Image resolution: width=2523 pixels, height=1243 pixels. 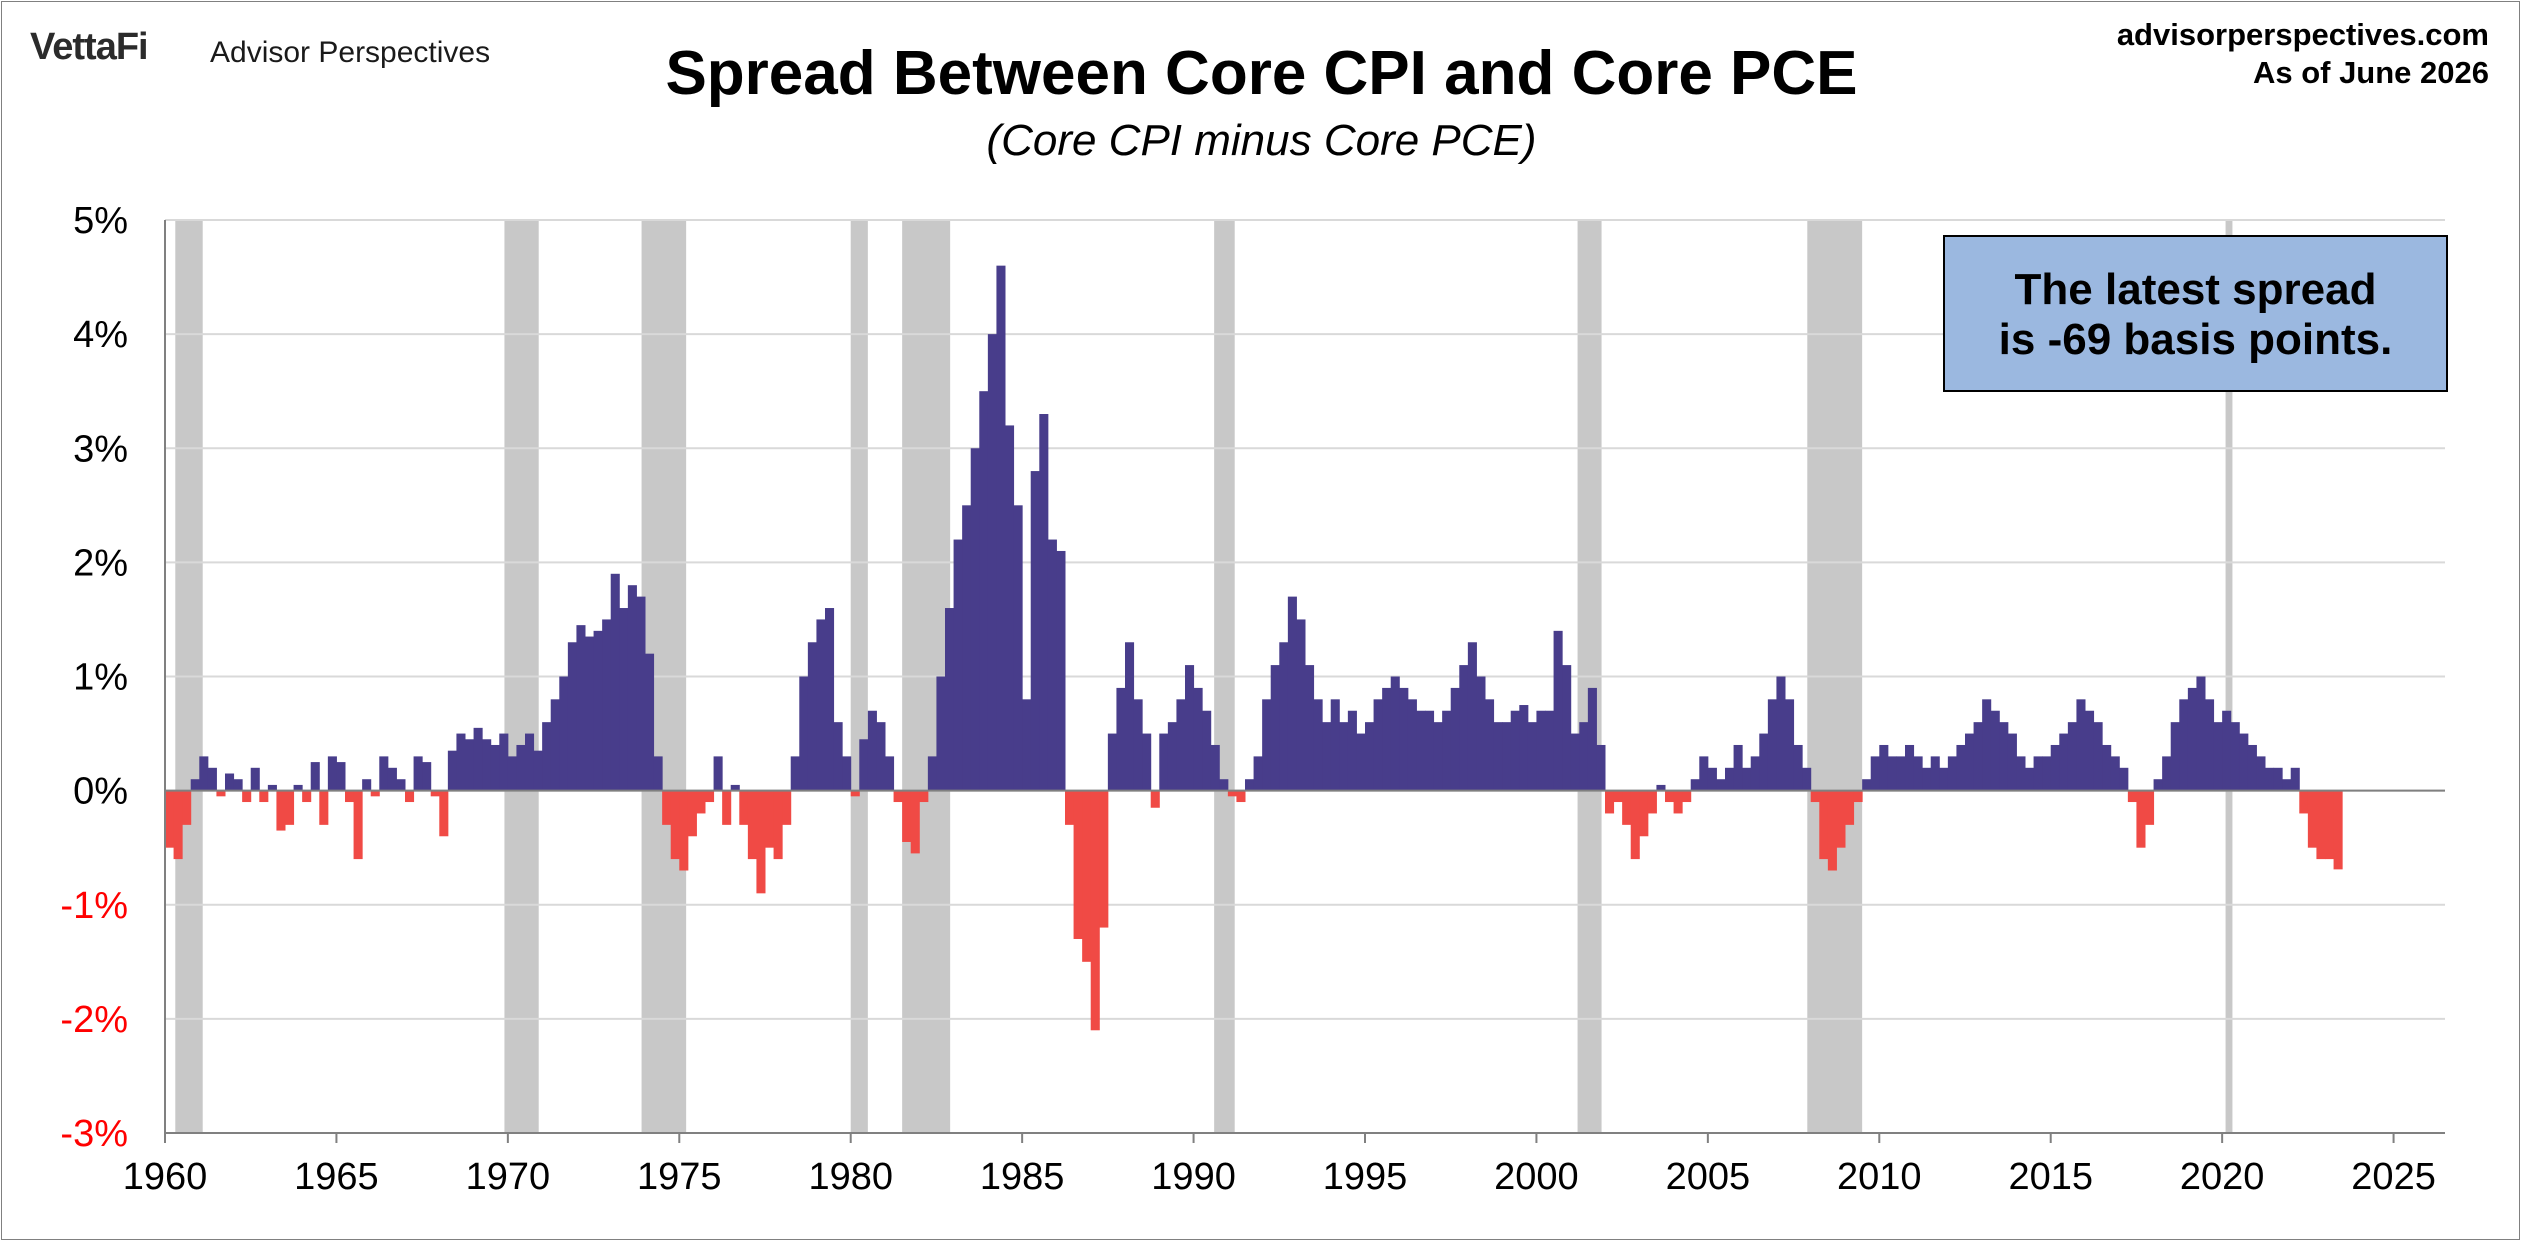 What do you see at coordinates (2302, 34) in the screenshot?
I see `site-url: advisorperspectives.com` at bounding box center [2302, 34].